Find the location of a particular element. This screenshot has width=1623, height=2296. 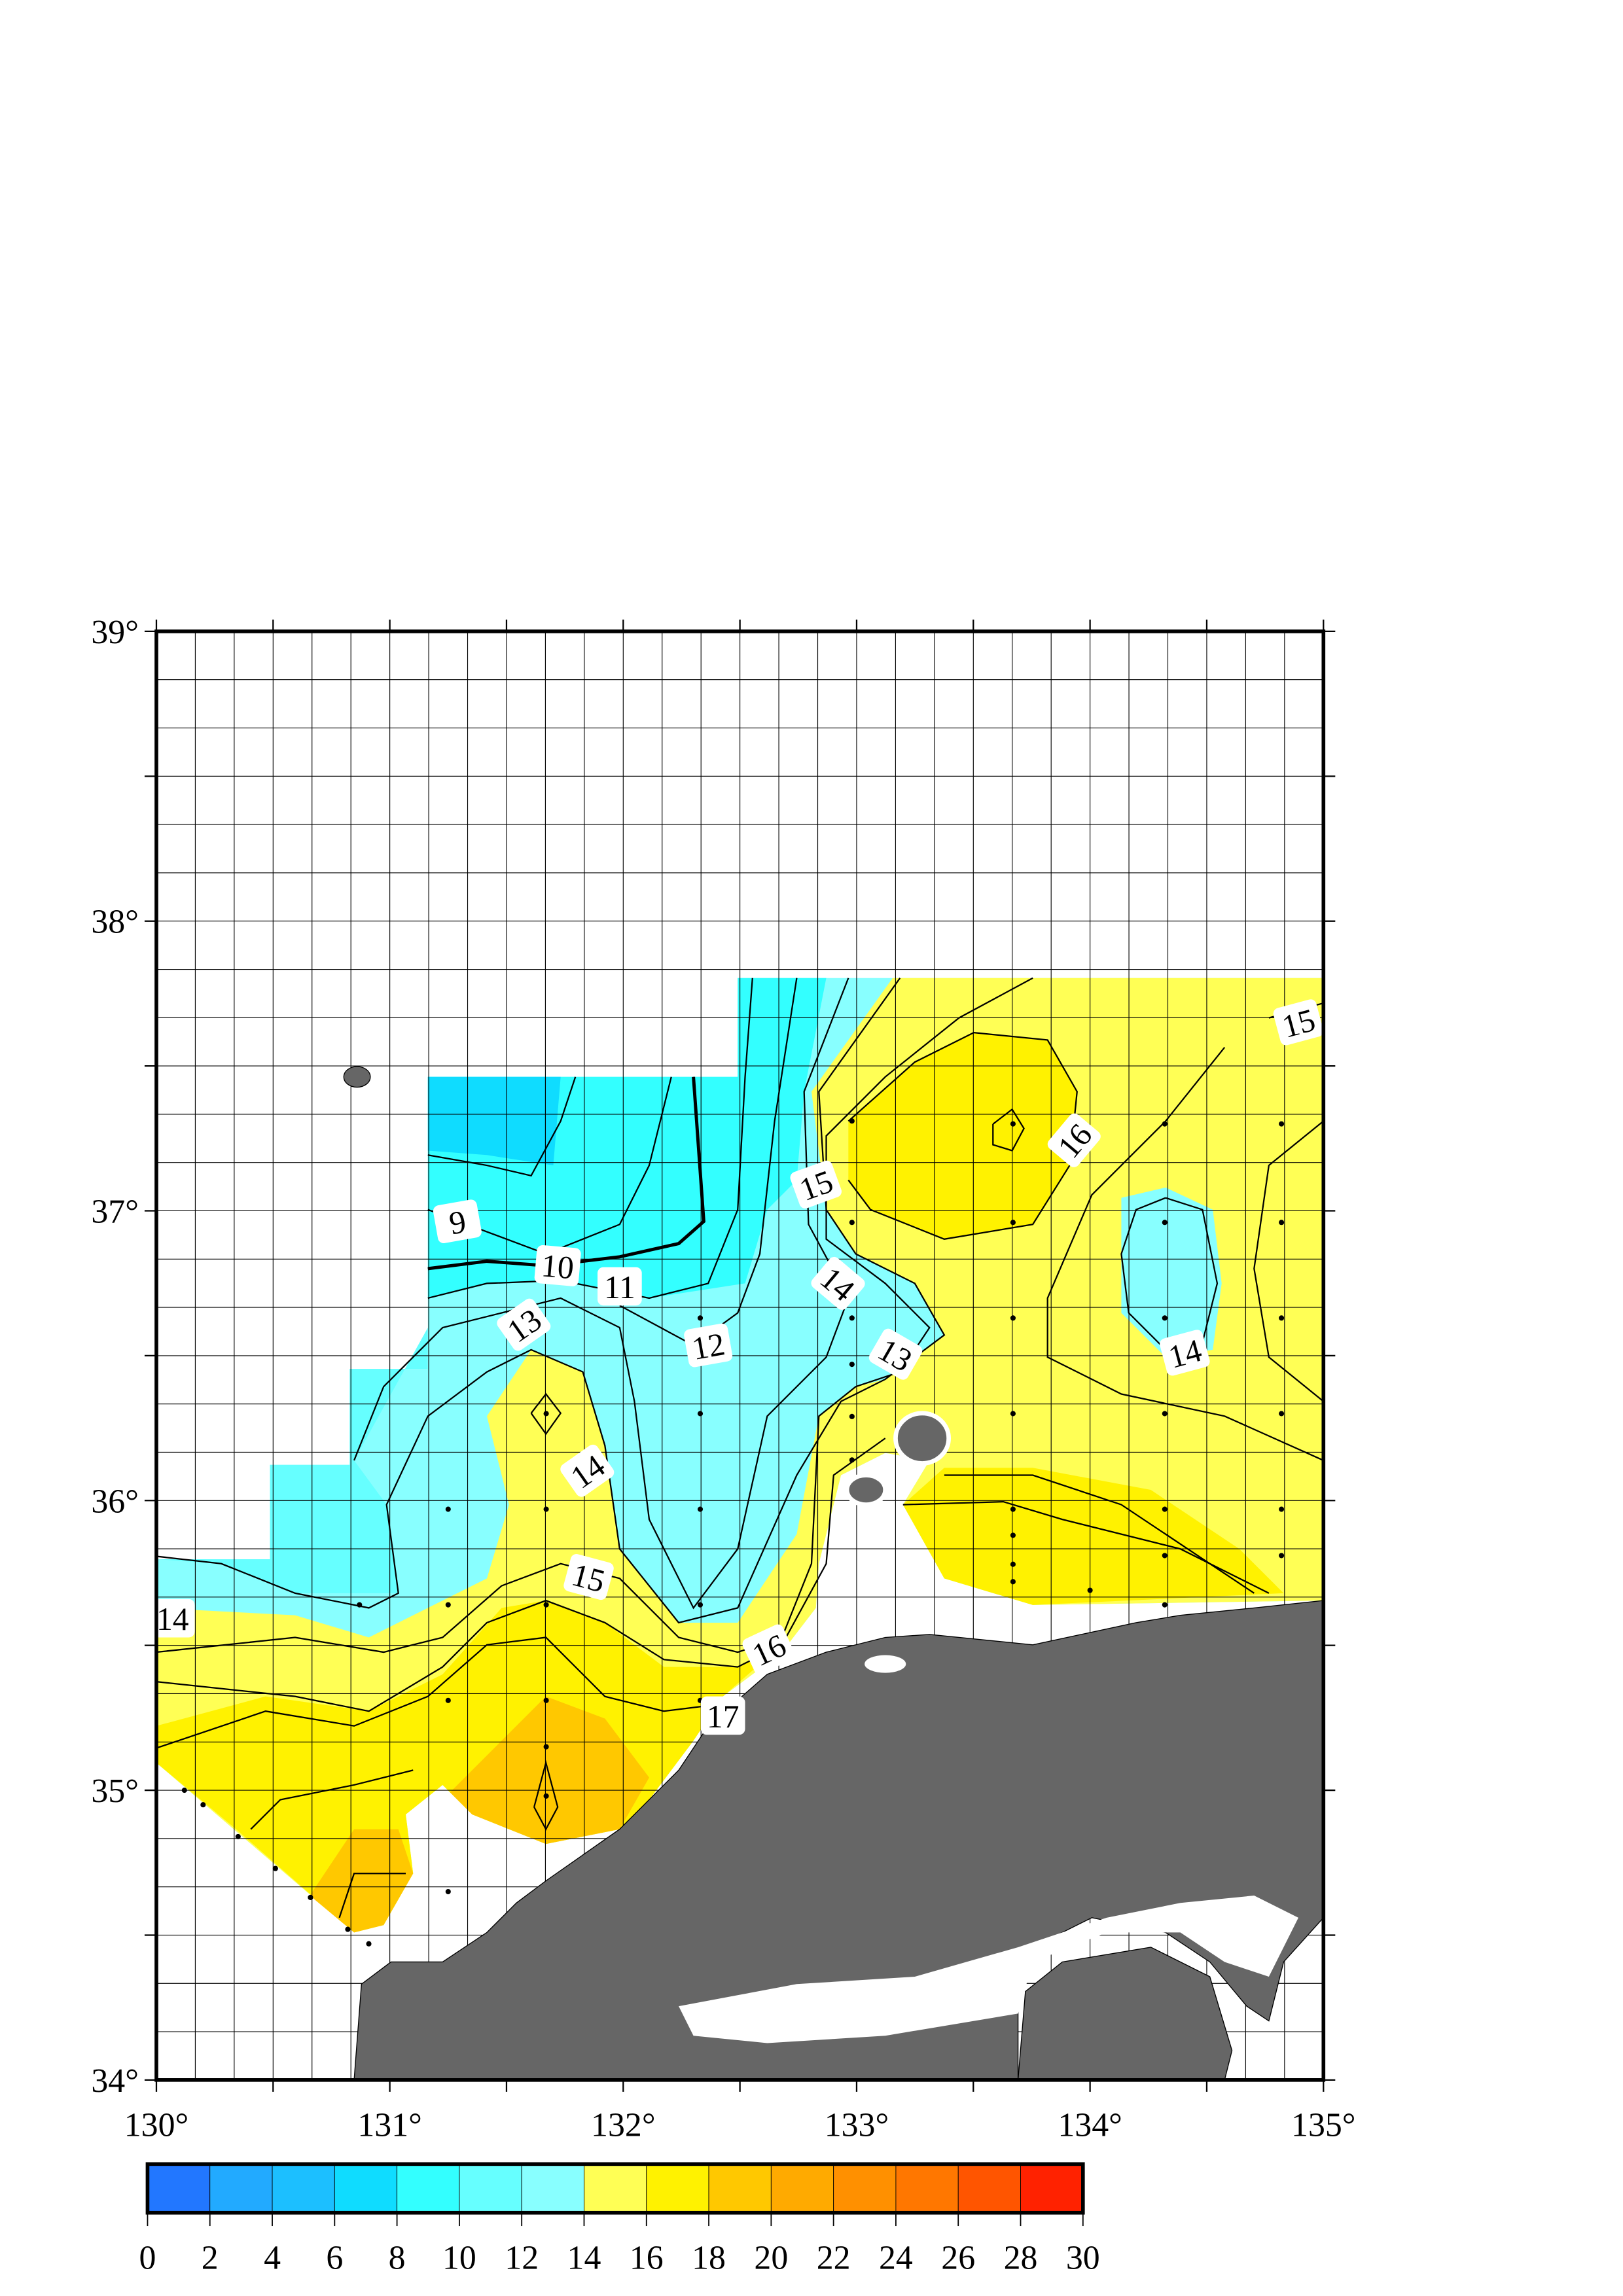

colorbar-tick-label: 0 is located at coordinates (147, 2258).